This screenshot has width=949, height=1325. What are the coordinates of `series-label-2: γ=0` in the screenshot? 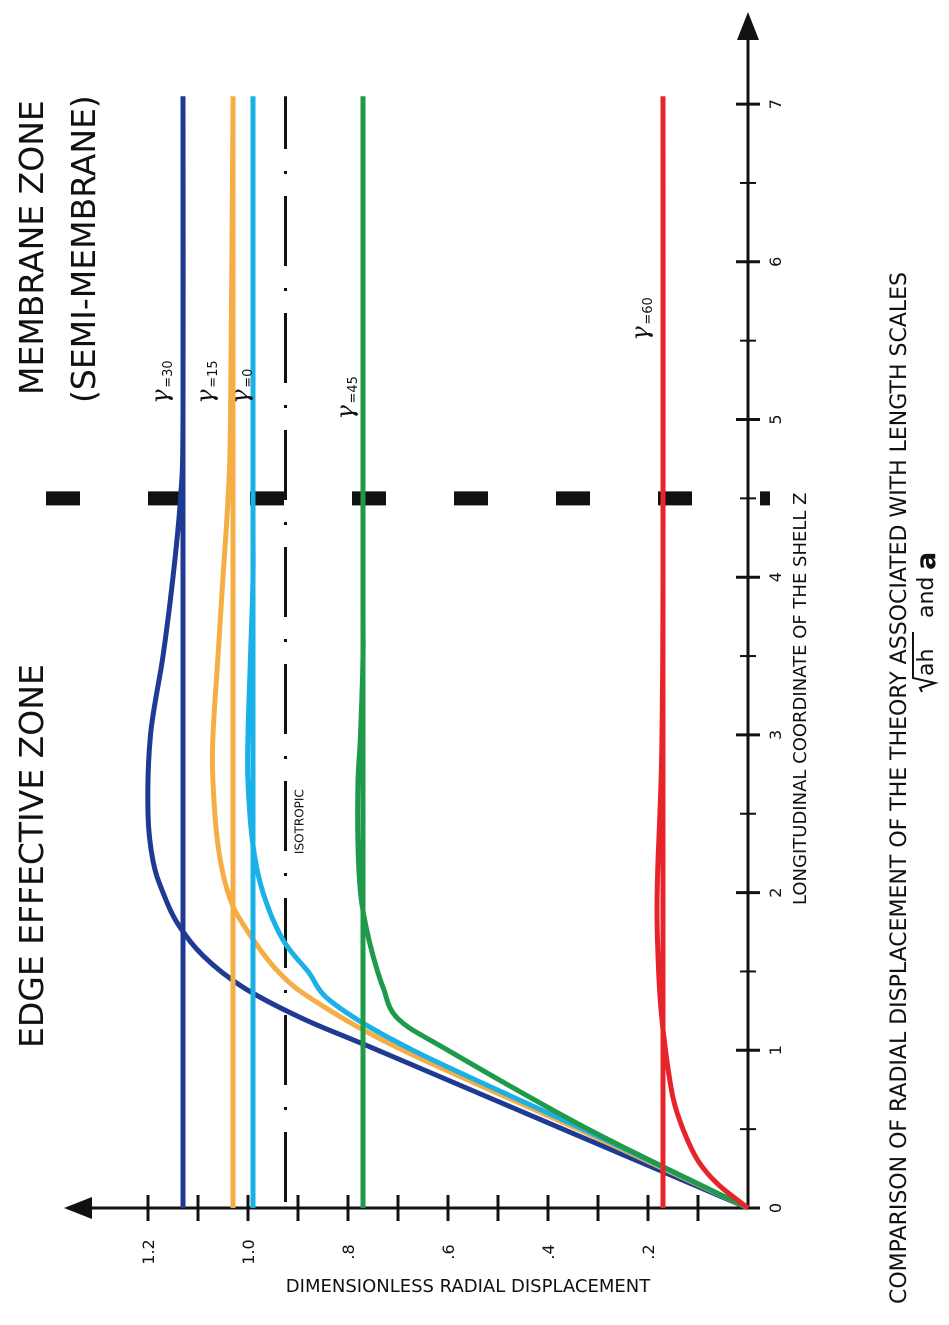 It's located at (241, 386).